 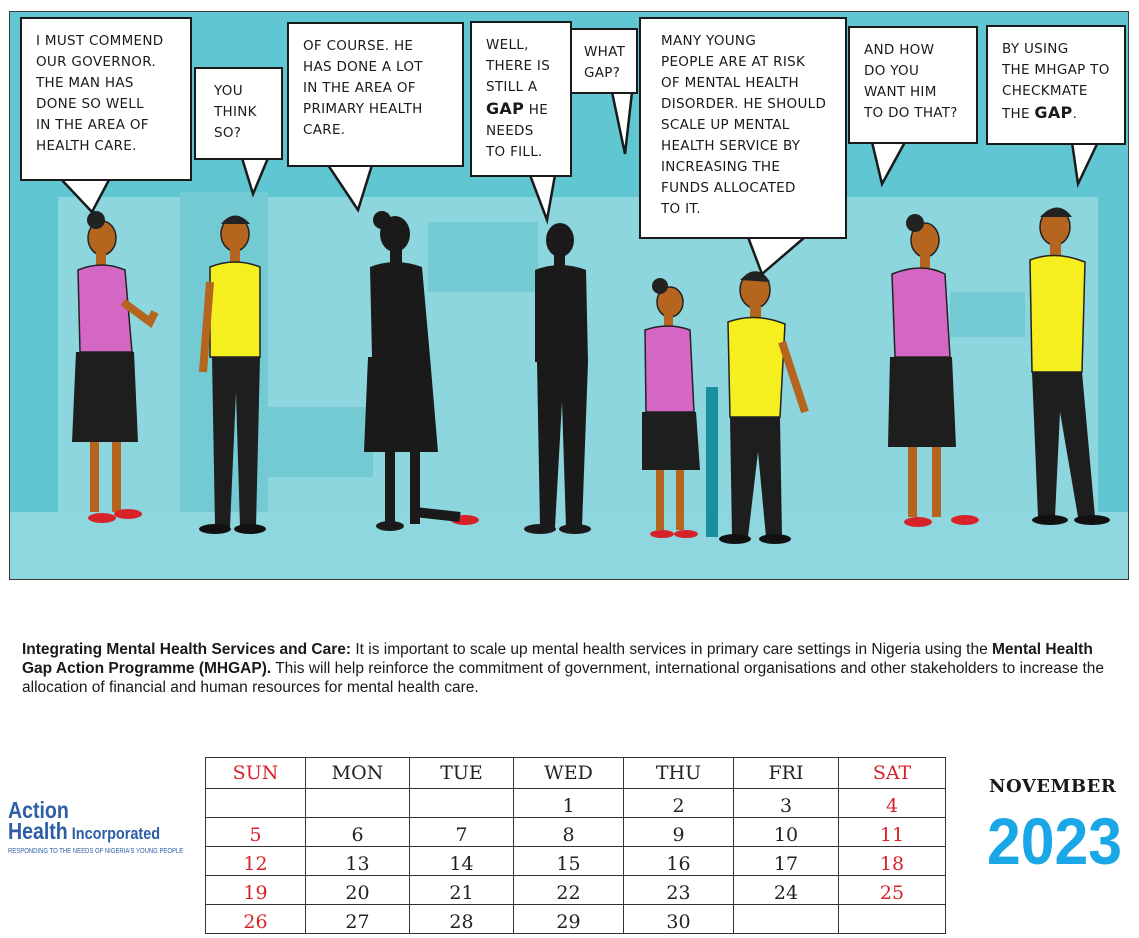 What do you see at coordinates (892, 803) in the screenshot?
I see `calendar-day-cell: 4` at bounding box center [892, 803].